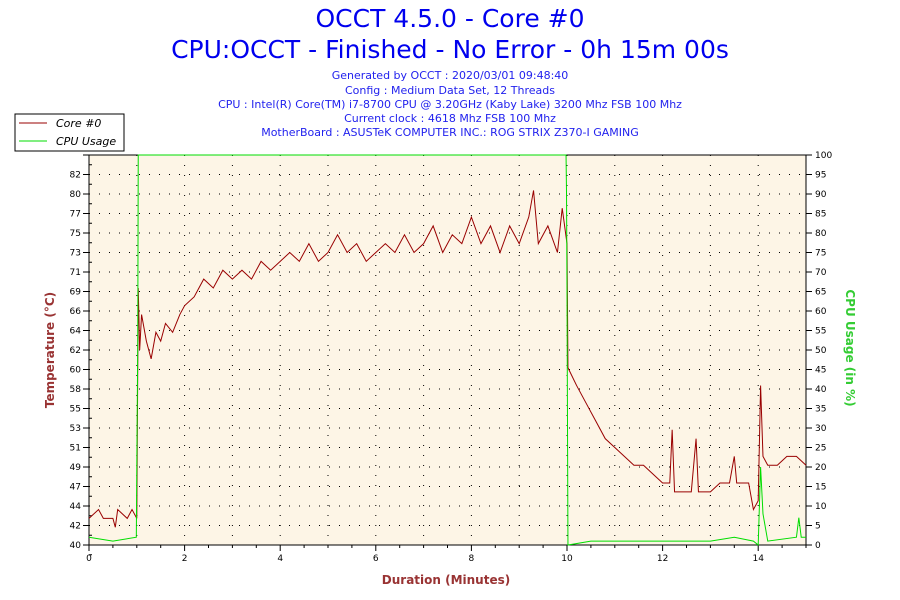 The image size is (900, 600). What do you see at coordinates (450, 18) in the screenshot?
I see `chart-title: OCCT 4.5.0 - Core #0` at bounding box center [450, 18].